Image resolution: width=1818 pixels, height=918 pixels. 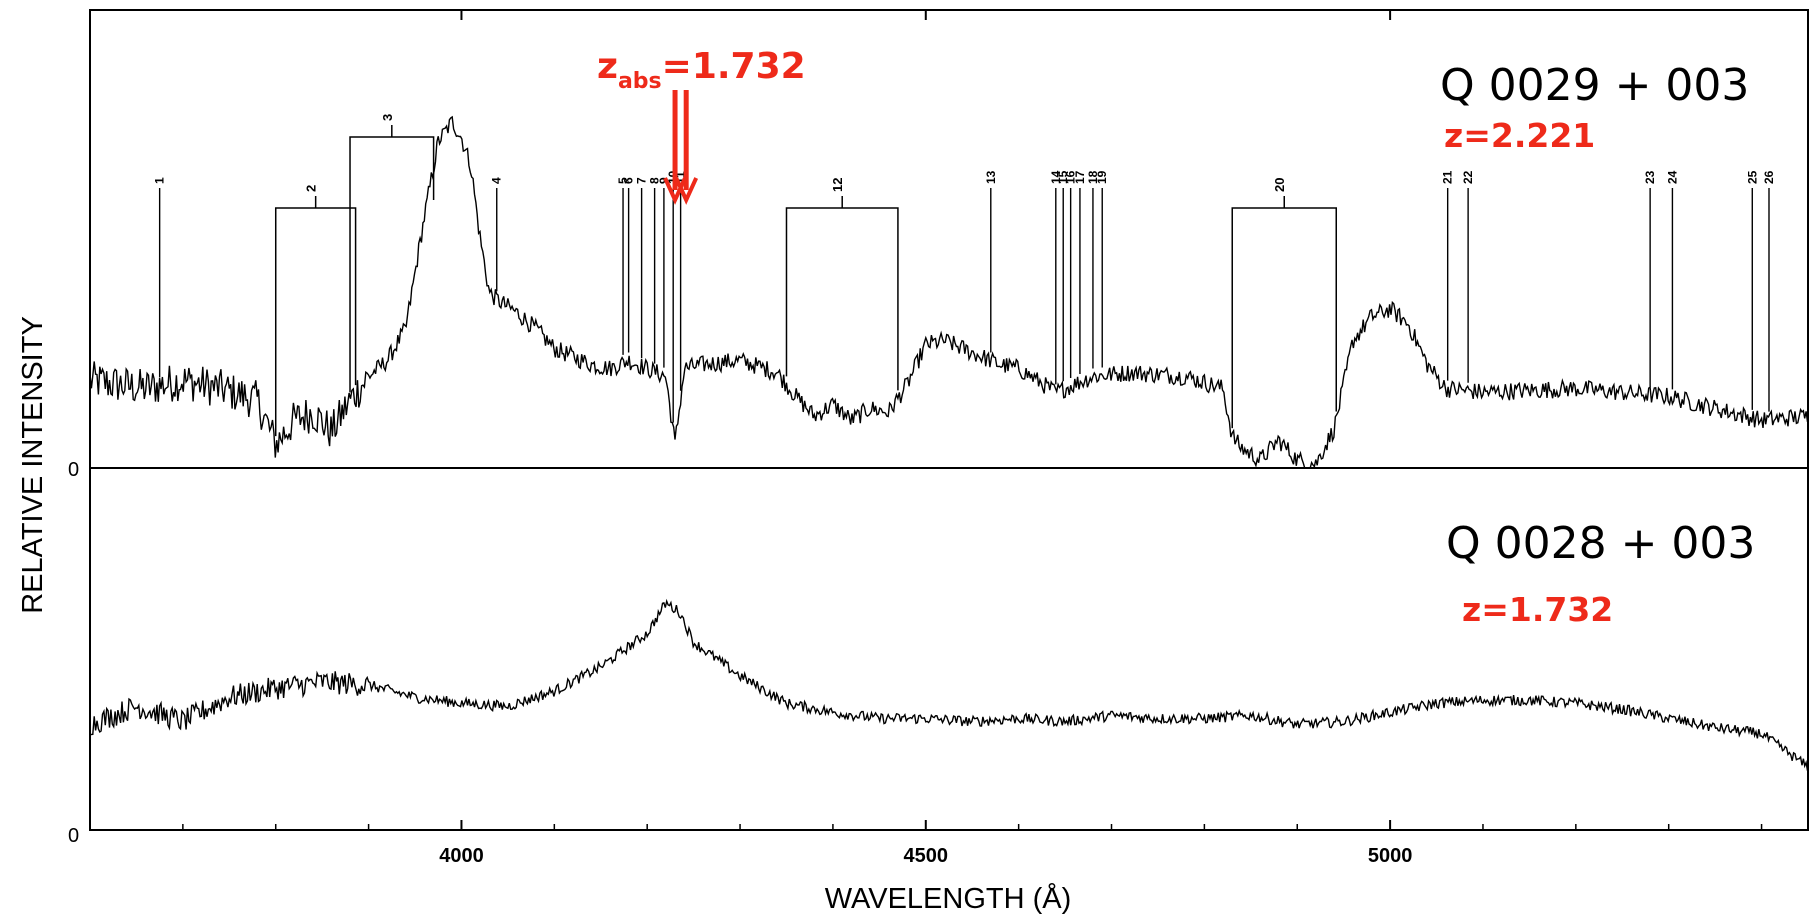 I want to click on line-id-19-label: 19, so click(x=1102, y=177).